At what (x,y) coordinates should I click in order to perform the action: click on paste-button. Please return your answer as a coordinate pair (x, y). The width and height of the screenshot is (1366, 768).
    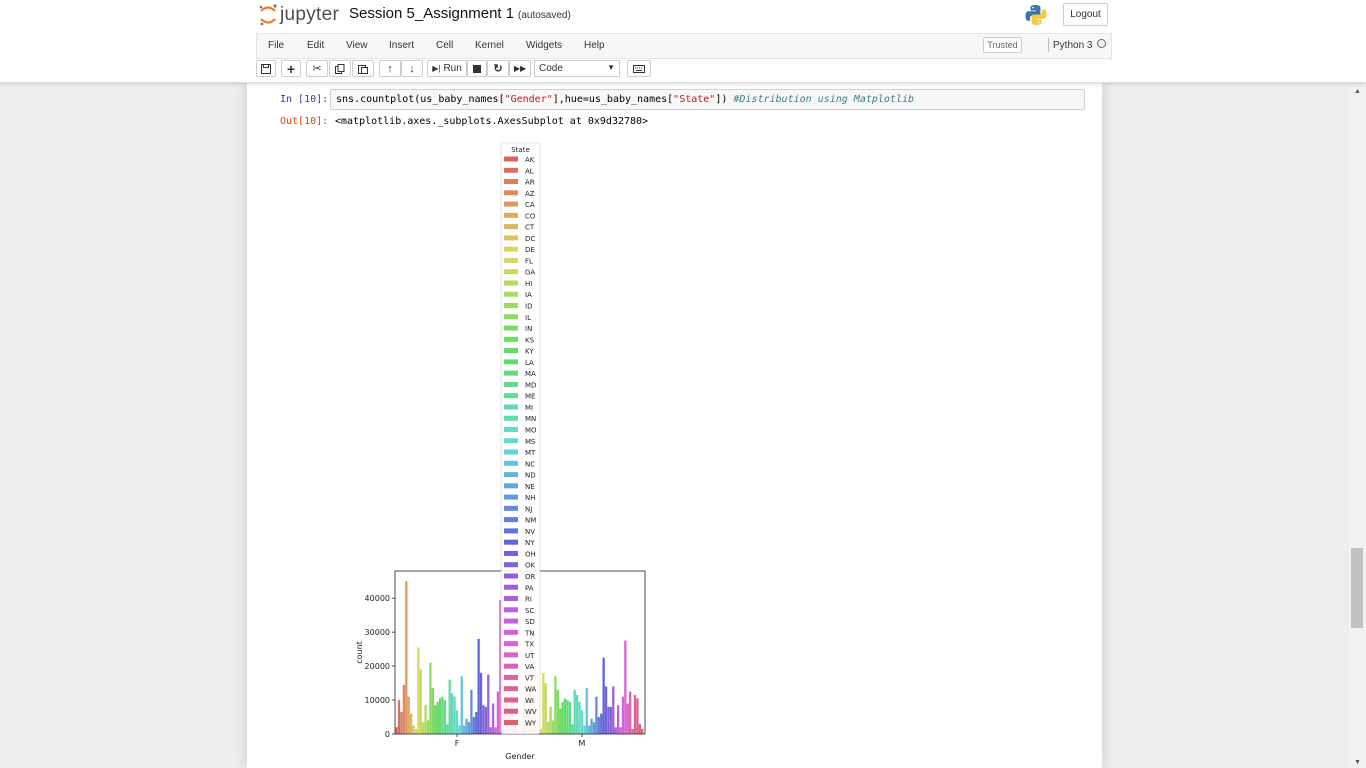
    Looking at the image, I should click on (363, 68).